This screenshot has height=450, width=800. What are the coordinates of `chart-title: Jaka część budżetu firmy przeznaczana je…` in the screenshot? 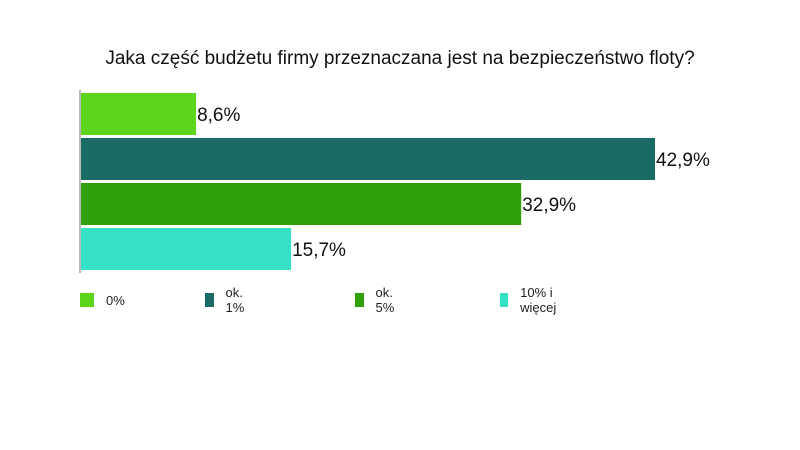 It's located at (400, 58).